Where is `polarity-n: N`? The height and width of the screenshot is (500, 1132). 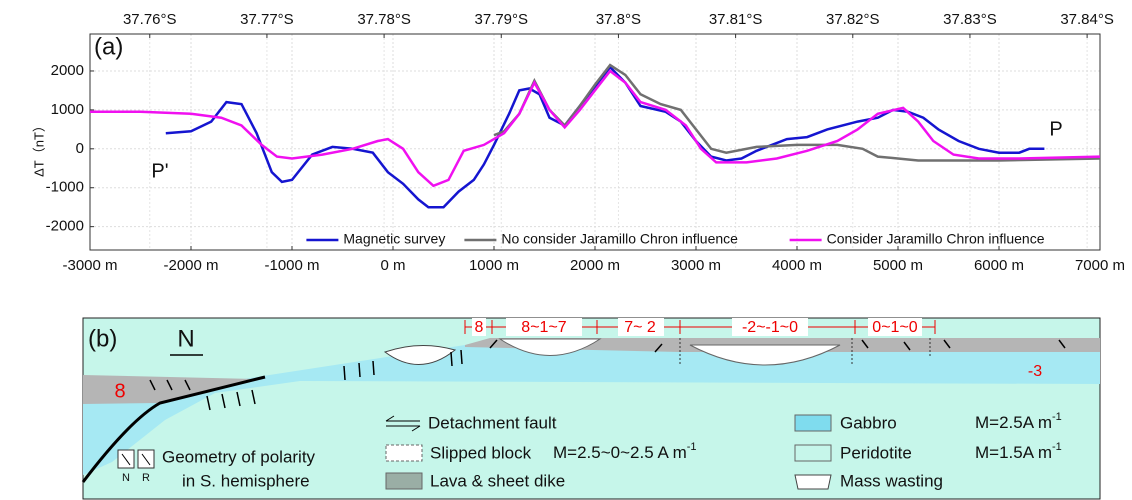
polarity-n: N is located at coordinates (126, 478).